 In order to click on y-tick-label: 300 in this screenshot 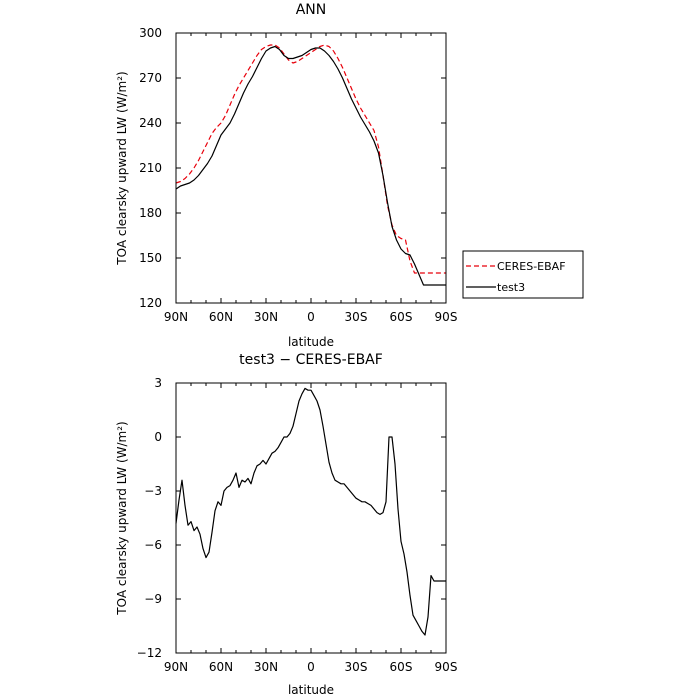, I will do `click(150, 33)`.